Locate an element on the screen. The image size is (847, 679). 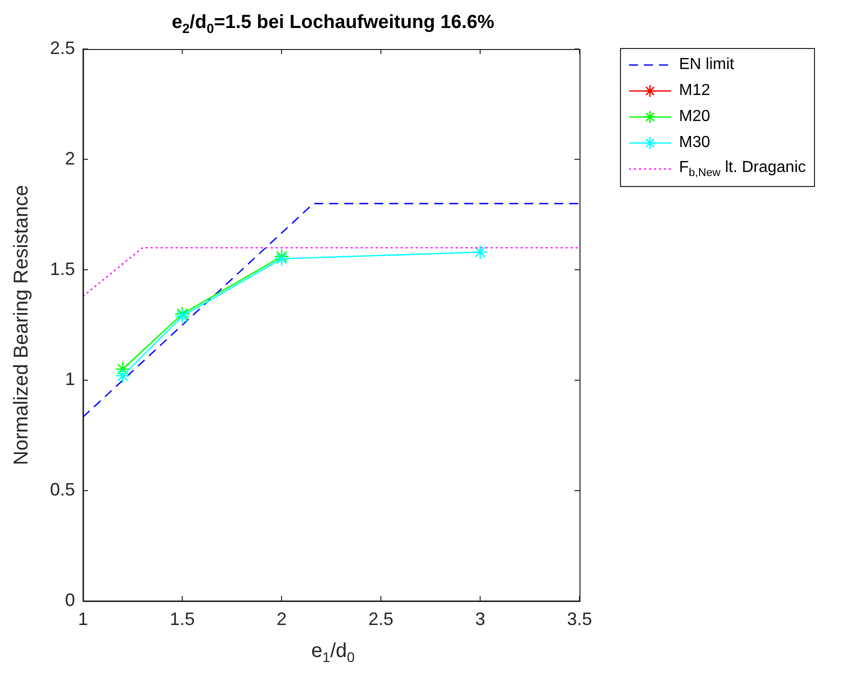
y-tick-label: 2.5 is located at coordinates (62, 48).